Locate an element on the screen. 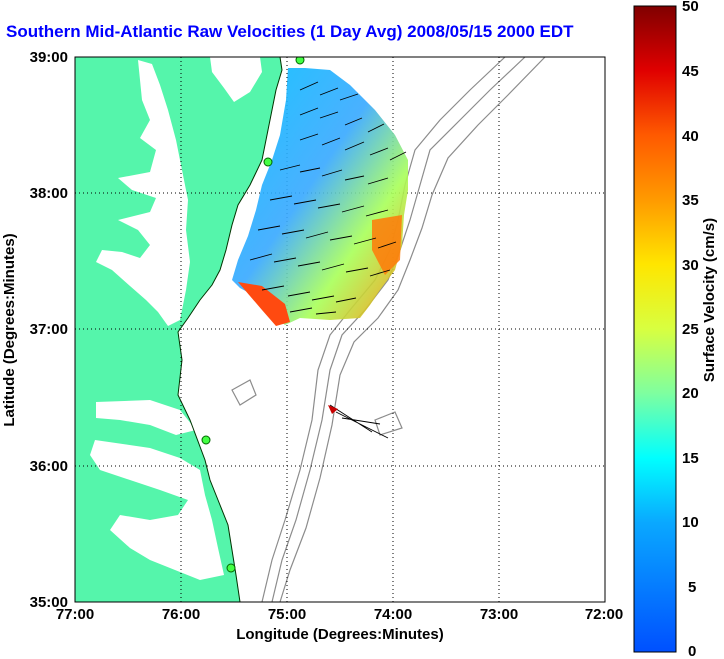 The image size is (724, 659). colorbar-tick: 50 is located at coordinates (690, 7).